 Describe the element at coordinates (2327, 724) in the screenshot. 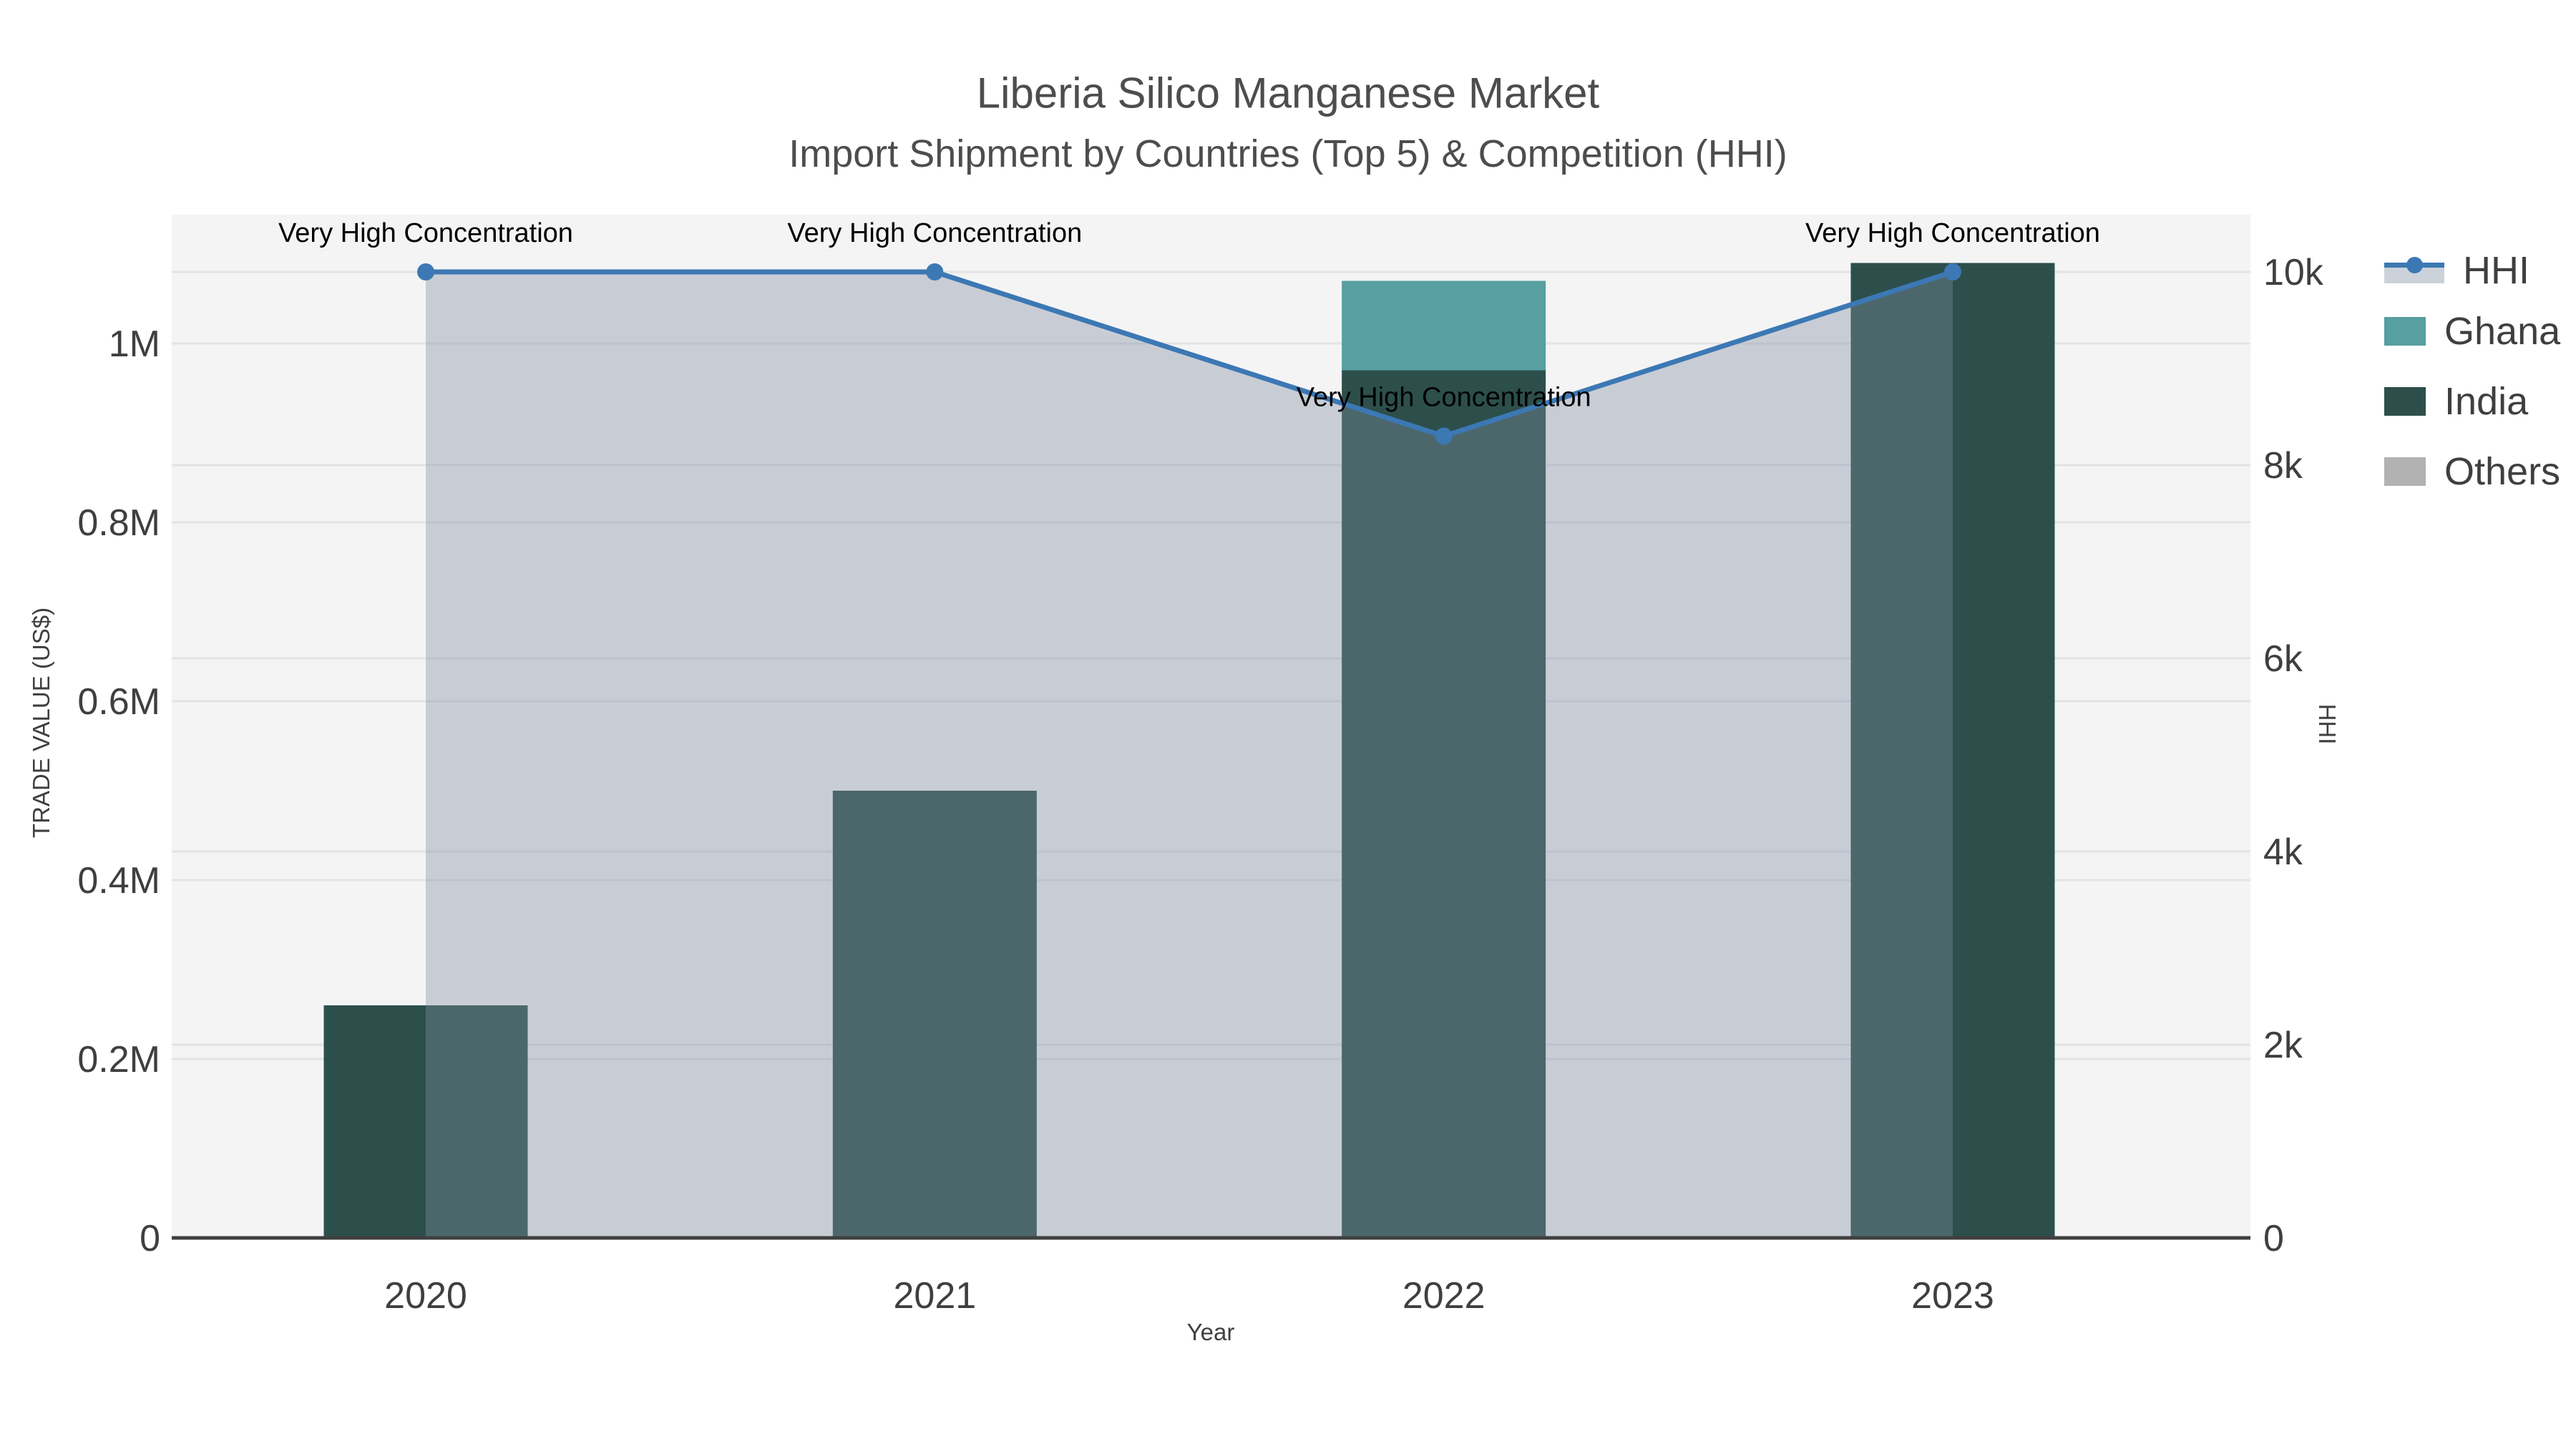

I see `y2-axis-title-hhi: HHI` at that location.